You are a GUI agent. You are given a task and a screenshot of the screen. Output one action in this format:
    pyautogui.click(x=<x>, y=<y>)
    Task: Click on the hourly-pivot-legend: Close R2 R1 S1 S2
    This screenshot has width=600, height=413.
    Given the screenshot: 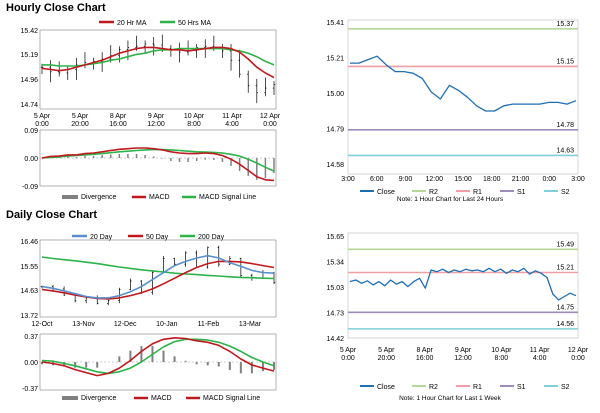 What is the action you would take?
    pyautogui.click(x=465, y=192)
    